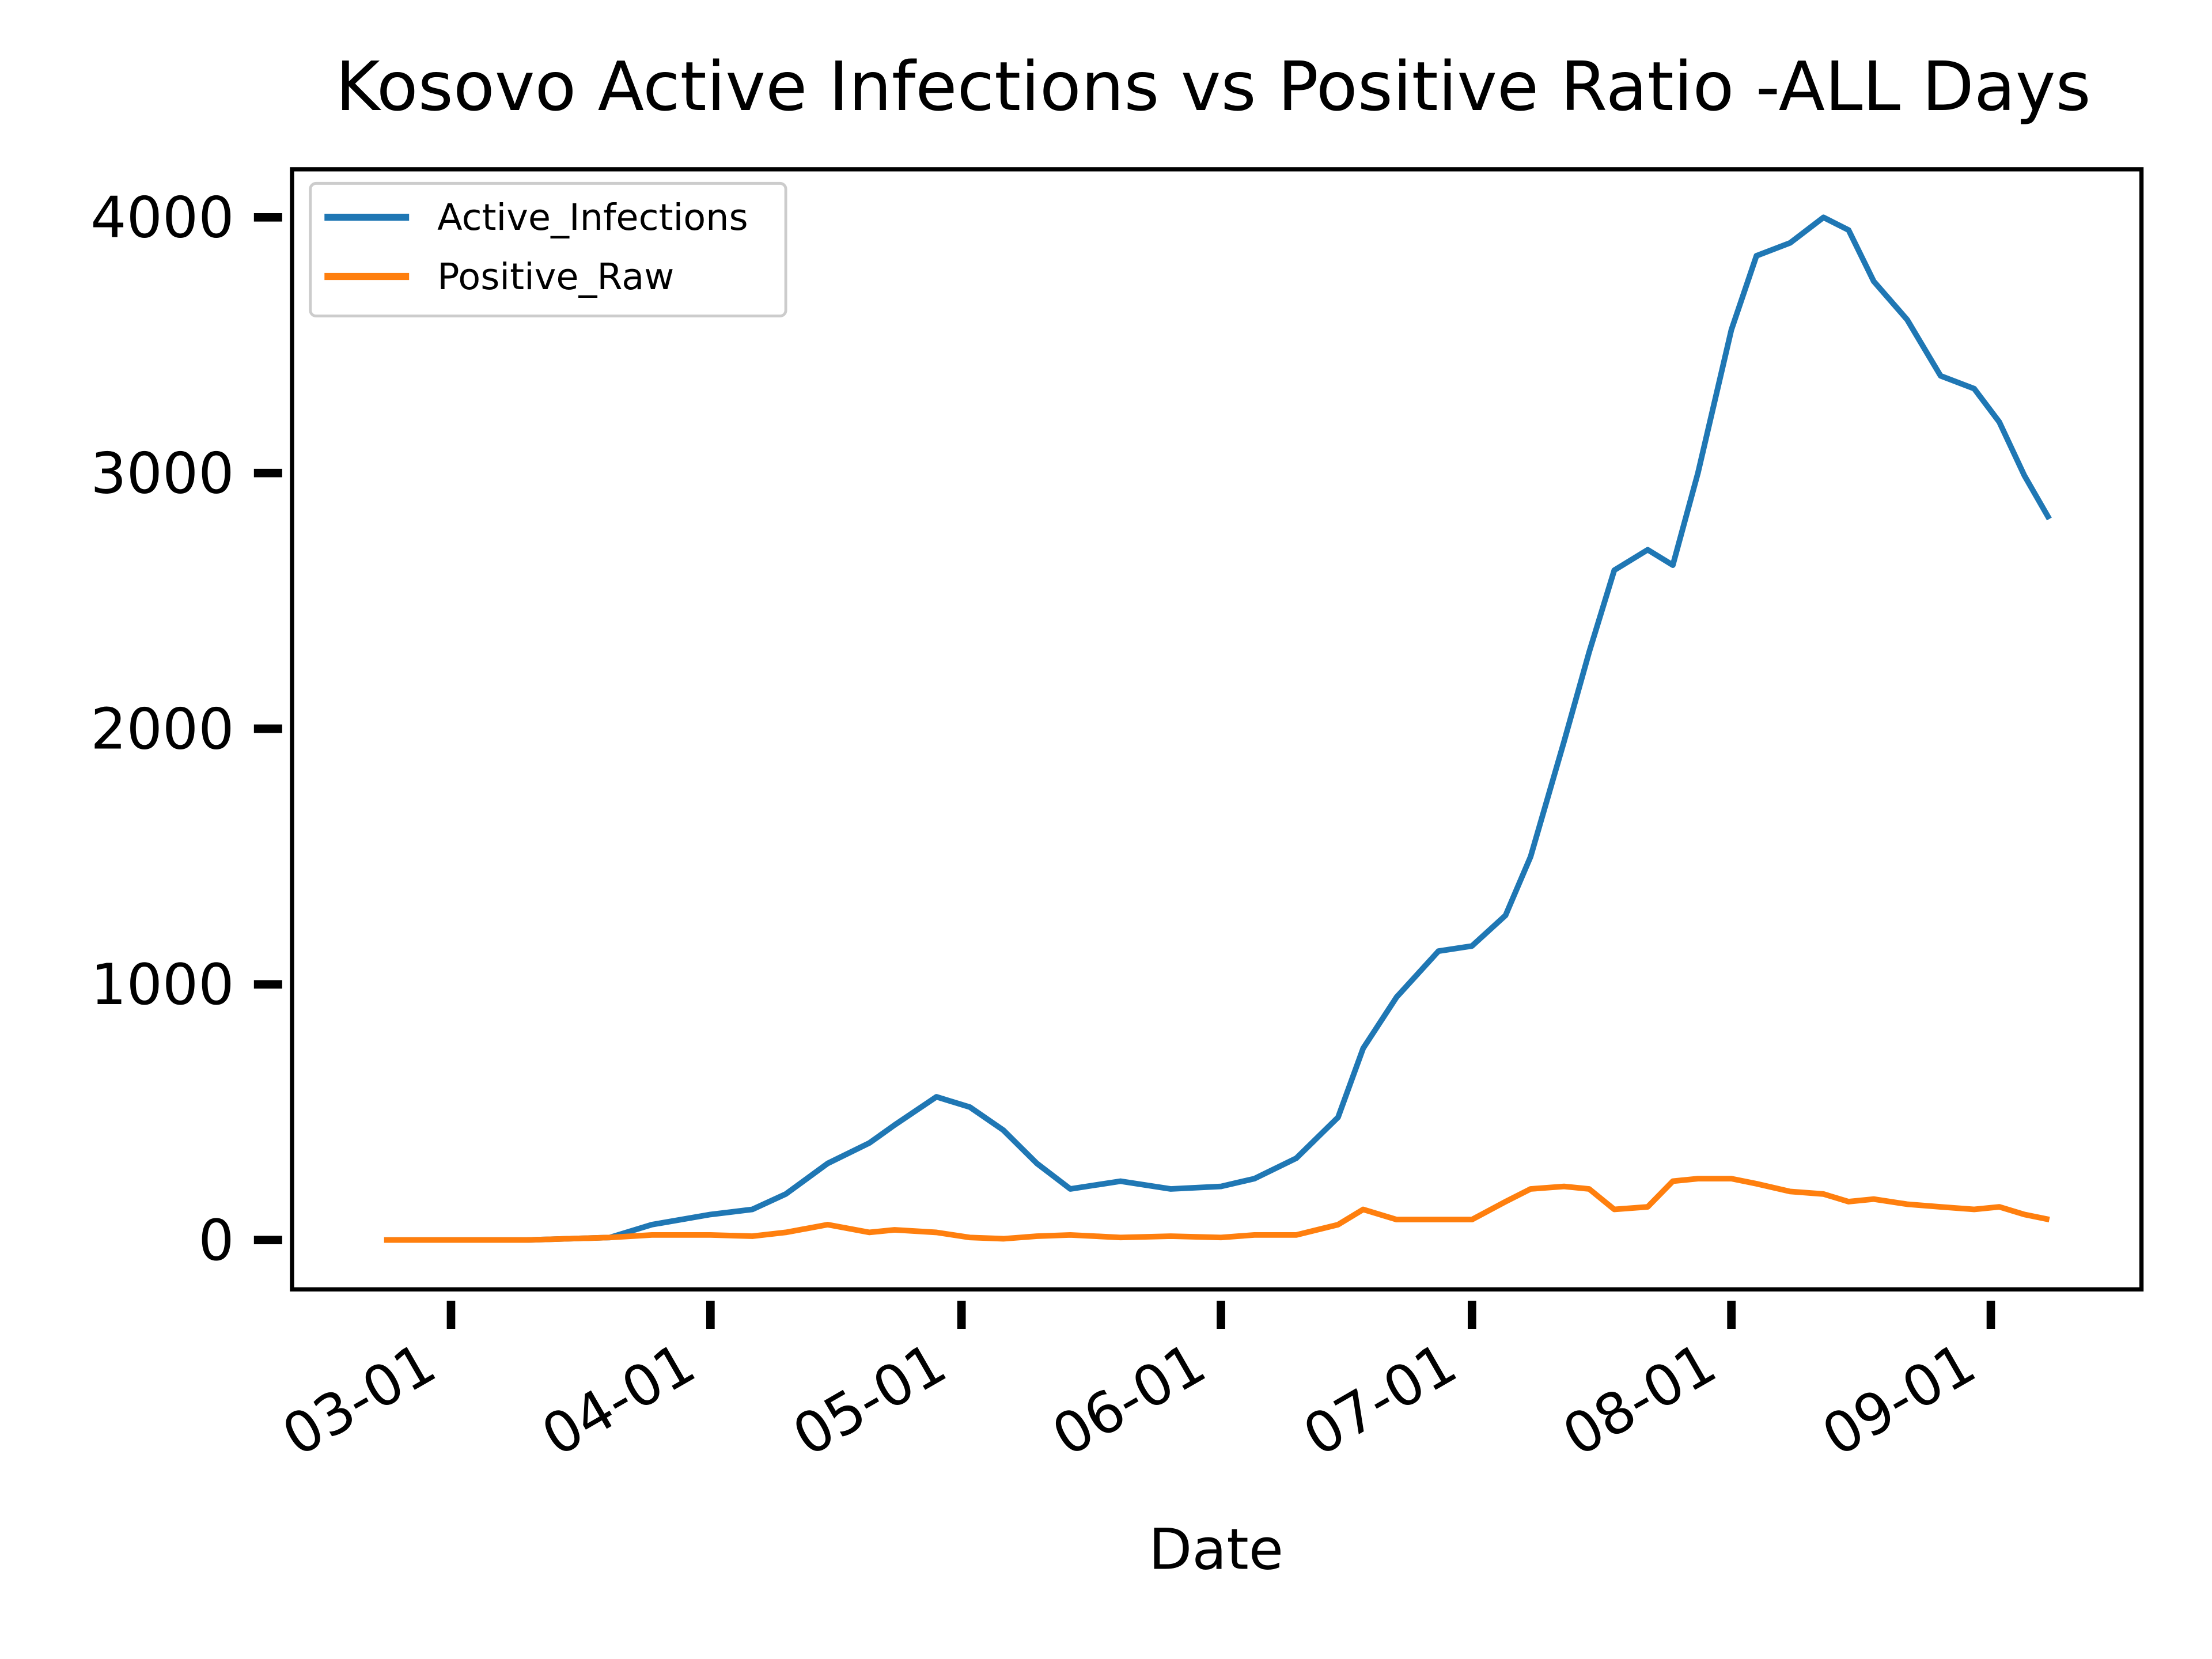 The width and height of the screenshot is (2212, 1659). Describe the element at coordinates (216, 1241) in the screenshot. I see `y-tick-label: 0` at that location.